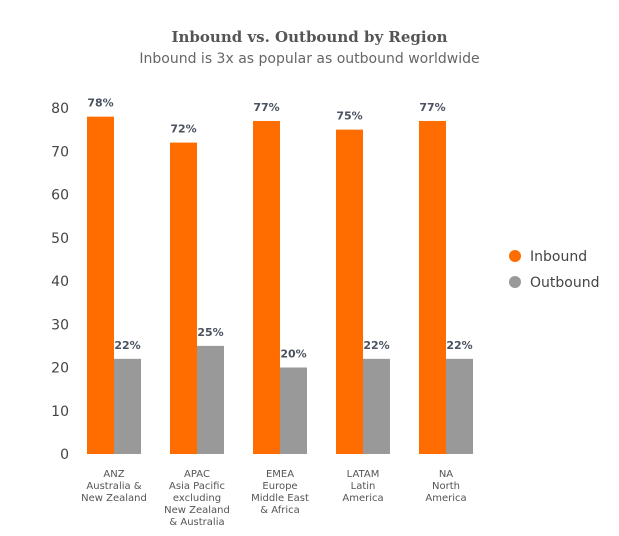  I want to click on x-tick-label: & Africa, so click(280, 510).